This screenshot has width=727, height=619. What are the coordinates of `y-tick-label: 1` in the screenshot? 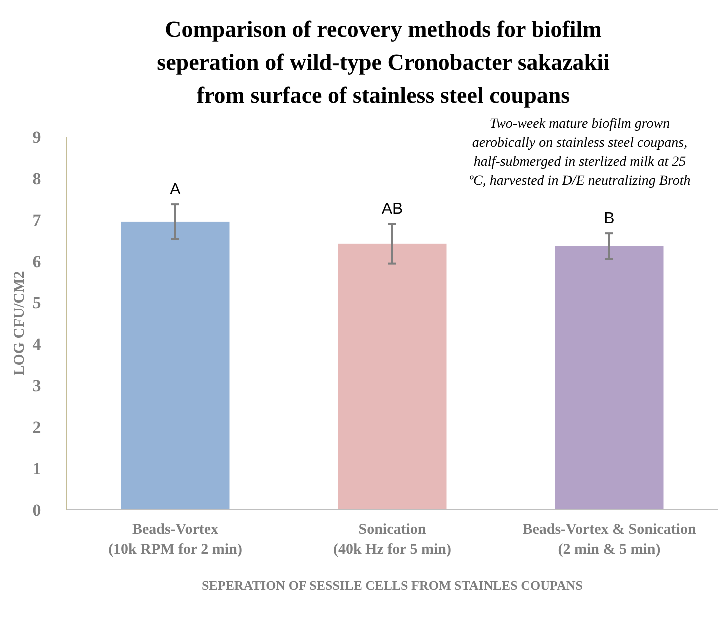 It's located at (37, 469).